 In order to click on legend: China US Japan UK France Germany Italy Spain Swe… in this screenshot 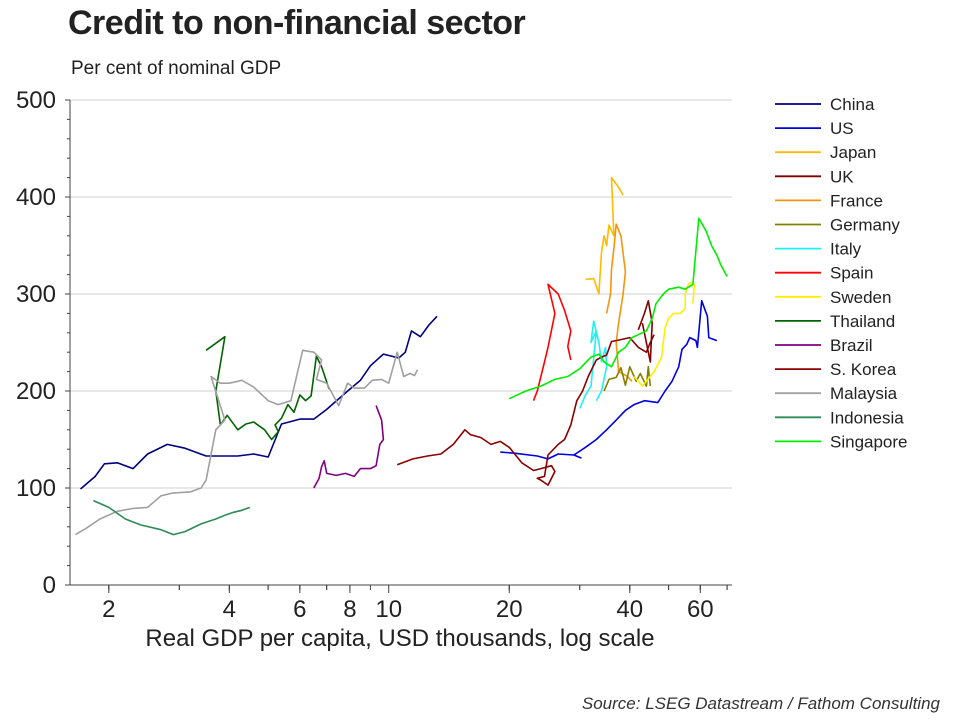, I will do `click(841, 273)`.